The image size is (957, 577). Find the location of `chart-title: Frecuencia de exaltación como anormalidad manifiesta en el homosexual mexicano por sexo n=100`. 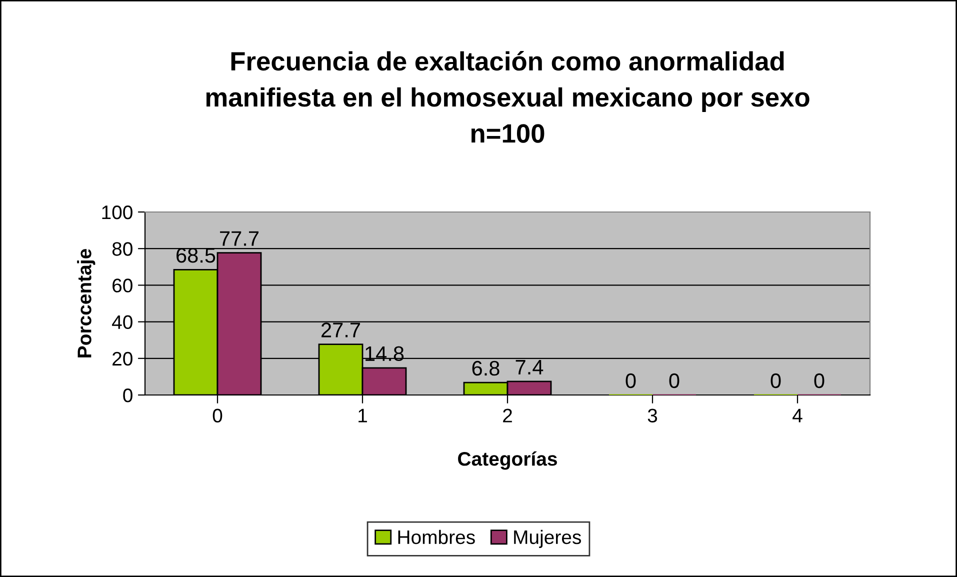

chart-title: Frecuencia de exaltación como anormalidad manifiesta en el homosexual mexicano por sexo n=100 is located at coordinates (508, 97).